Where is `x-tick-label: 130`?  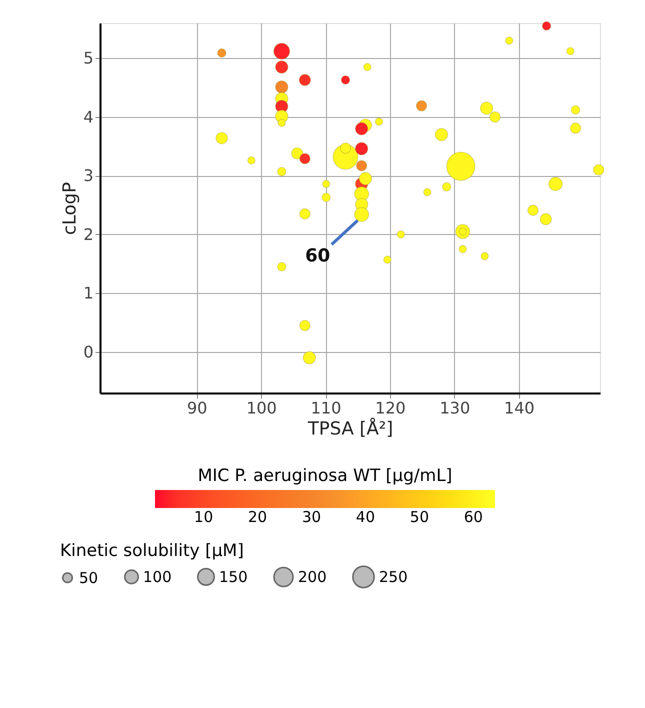
x-tick-label: 130 is located at coordinates (455, 408).